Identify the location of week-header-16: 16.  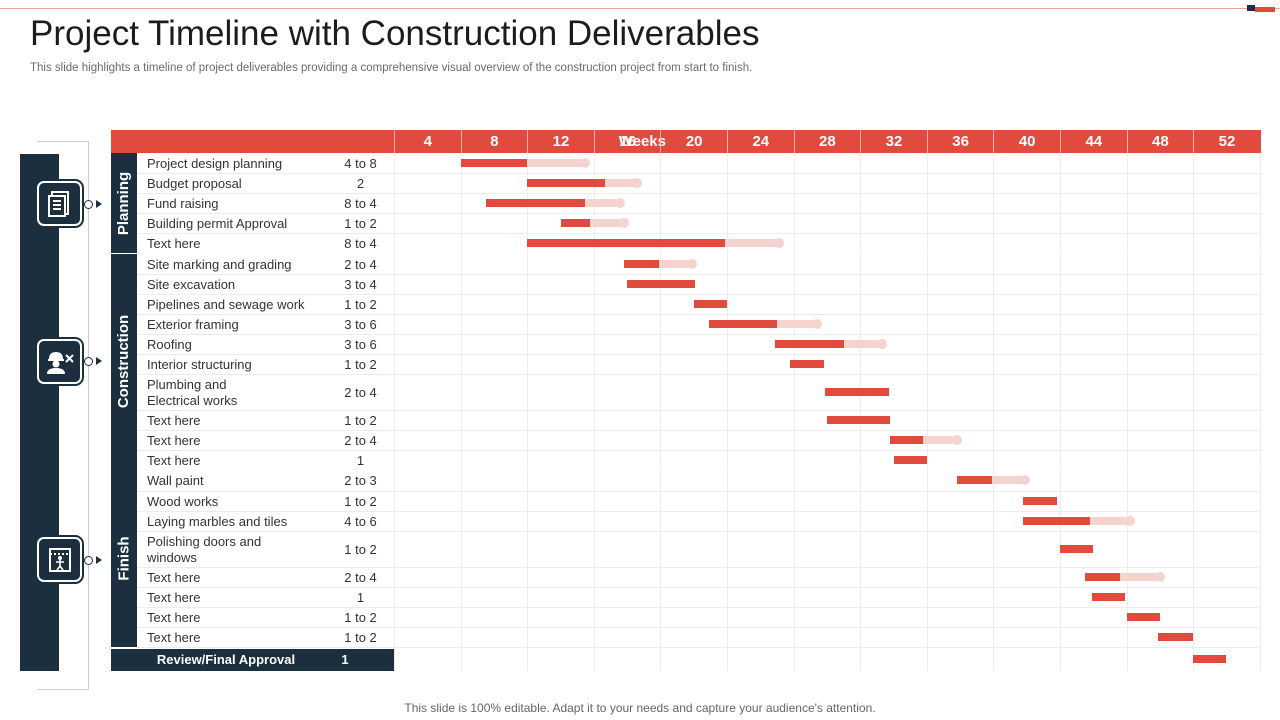
(627, 141).